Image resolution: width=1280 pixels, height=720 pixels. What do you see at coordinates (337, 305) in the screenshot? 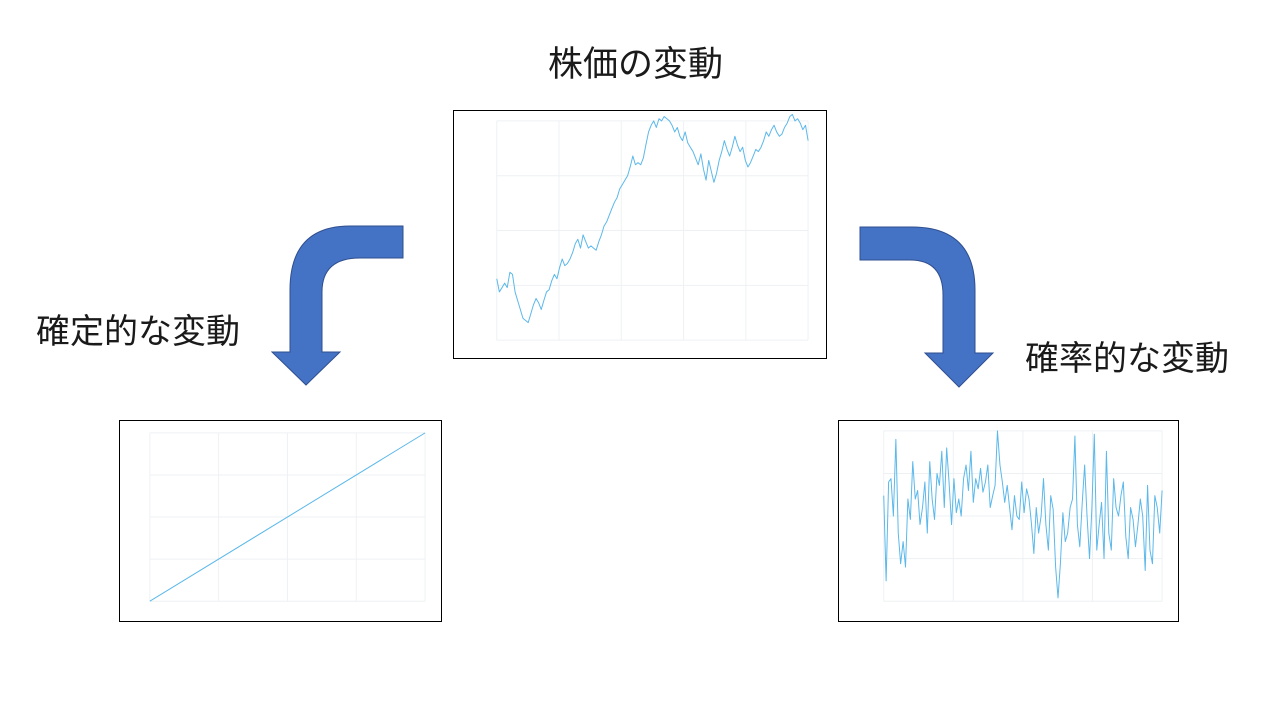
I see `curved-arrow-left-icon` at bounding box center [337, 305].